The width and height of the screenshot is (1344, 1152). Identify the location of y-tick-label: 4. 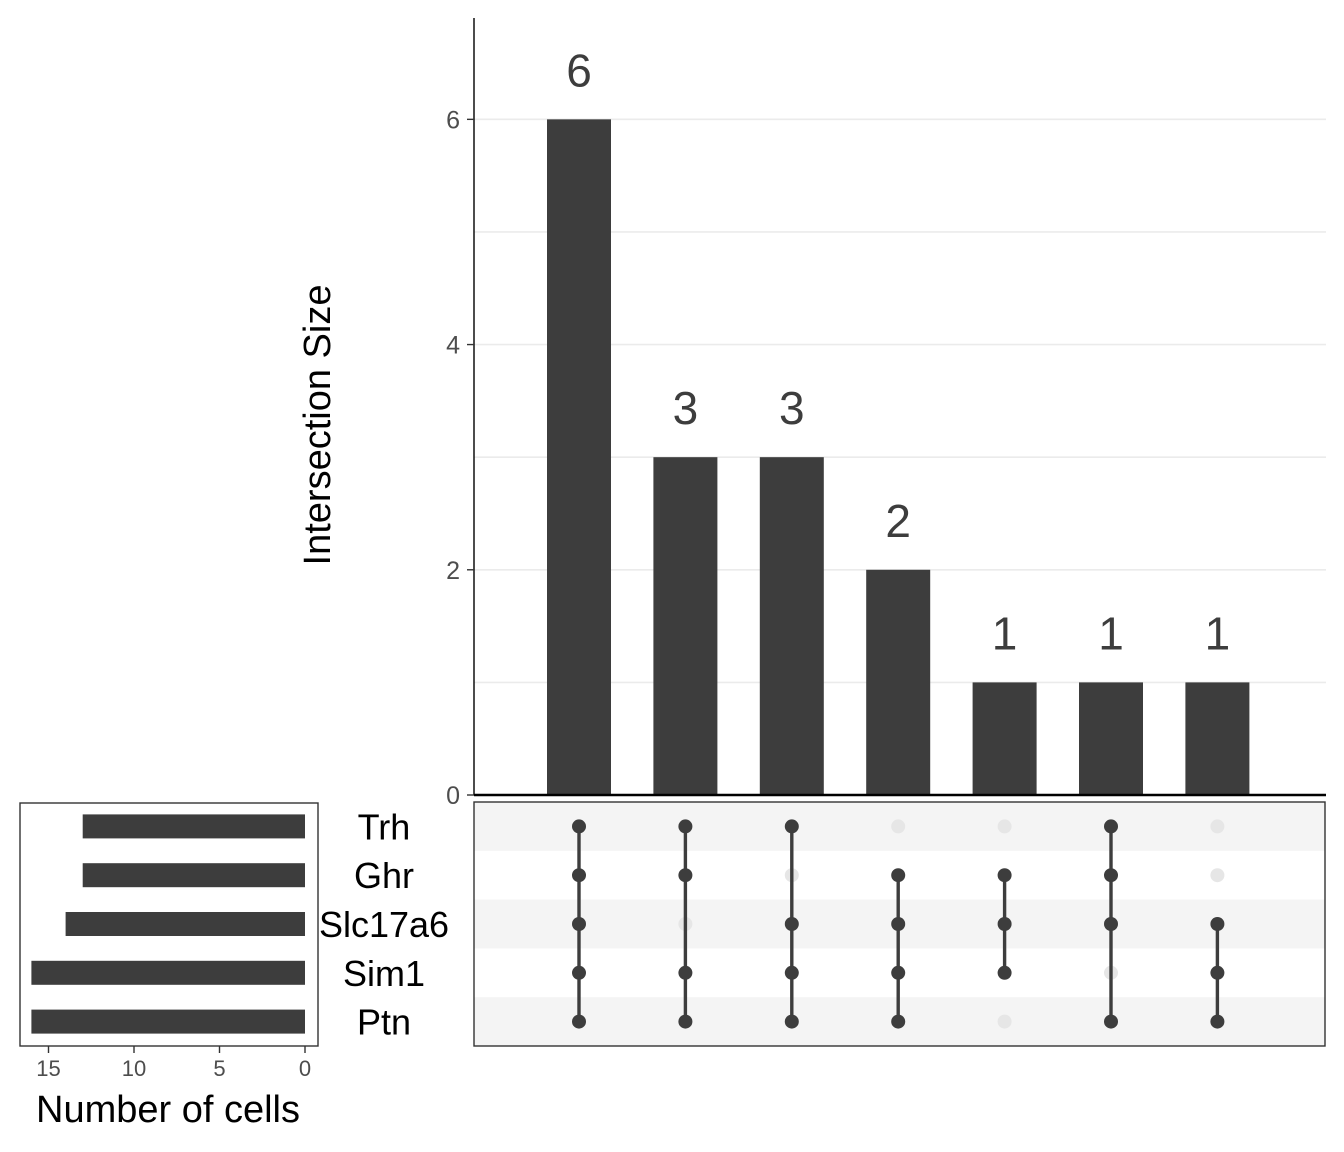
(453, 346).